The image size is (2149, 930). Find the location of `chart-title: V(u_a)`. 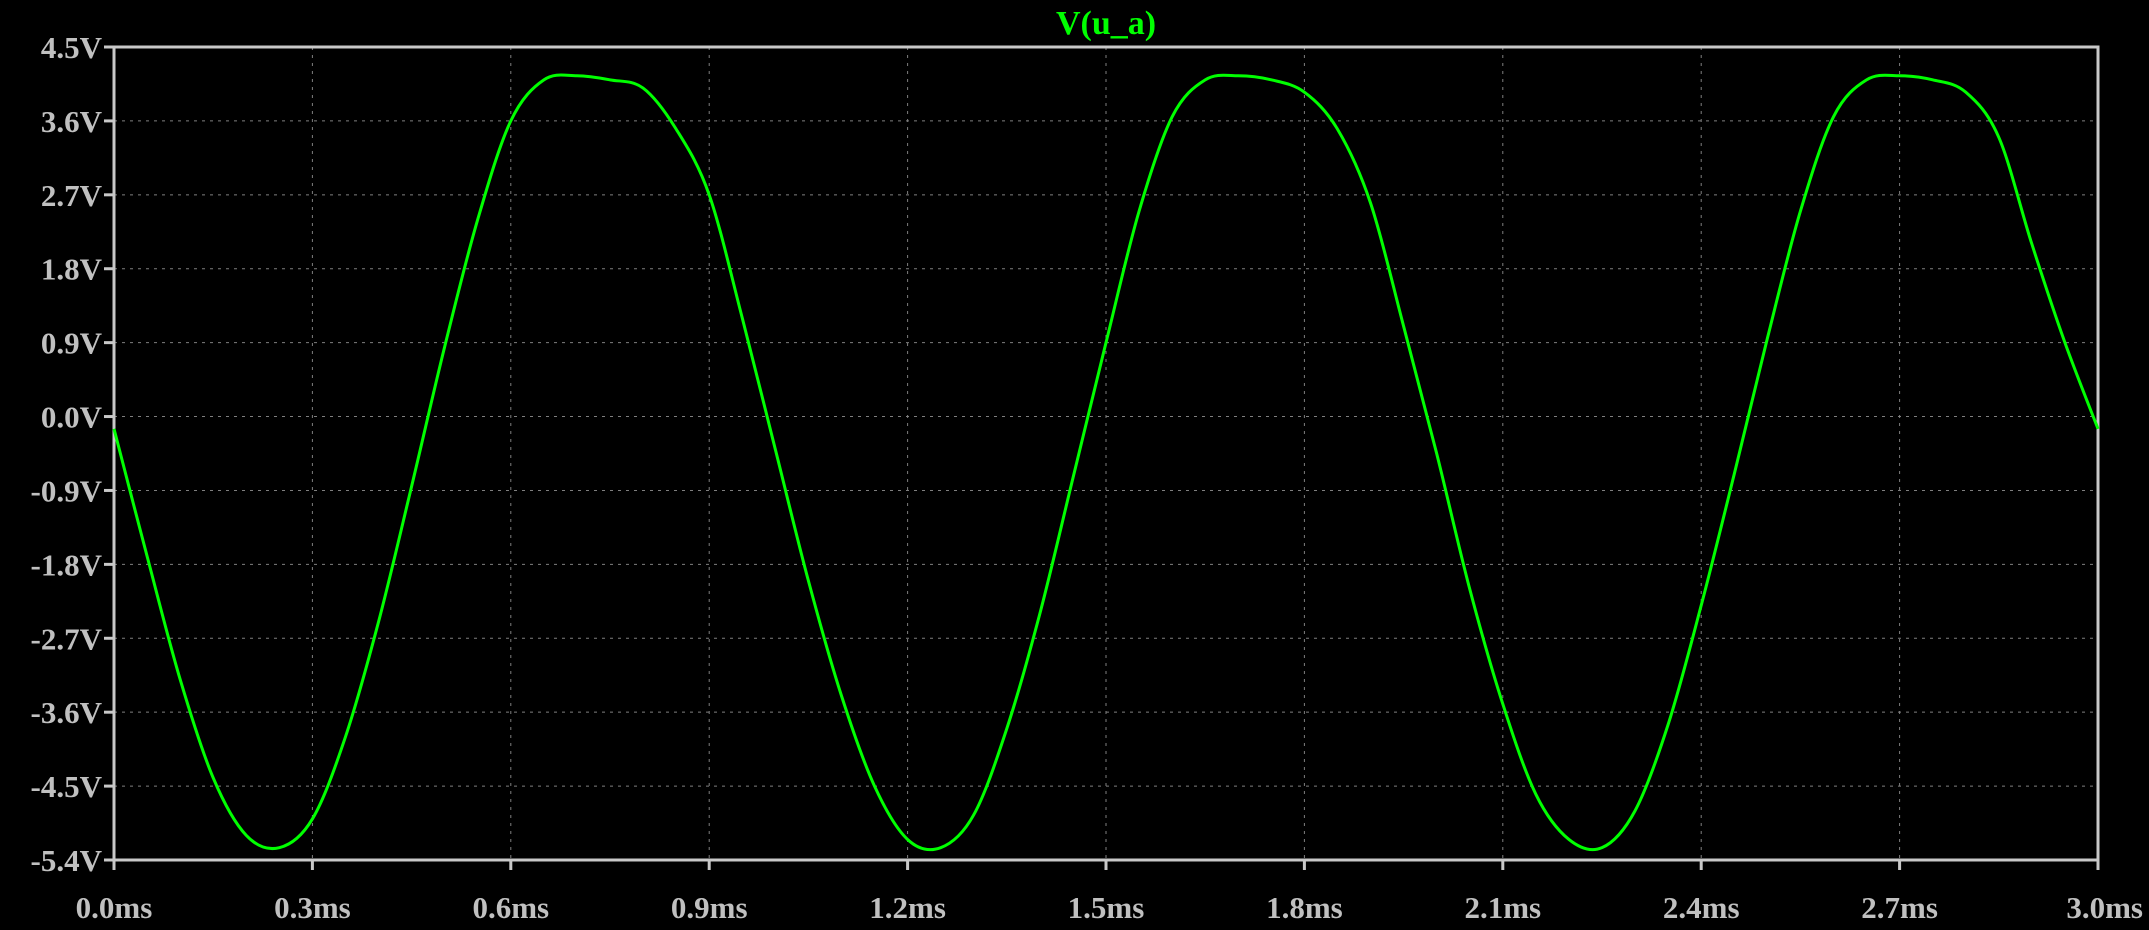

chart-title: V(u_a) is located at coordinates (1106, 23).